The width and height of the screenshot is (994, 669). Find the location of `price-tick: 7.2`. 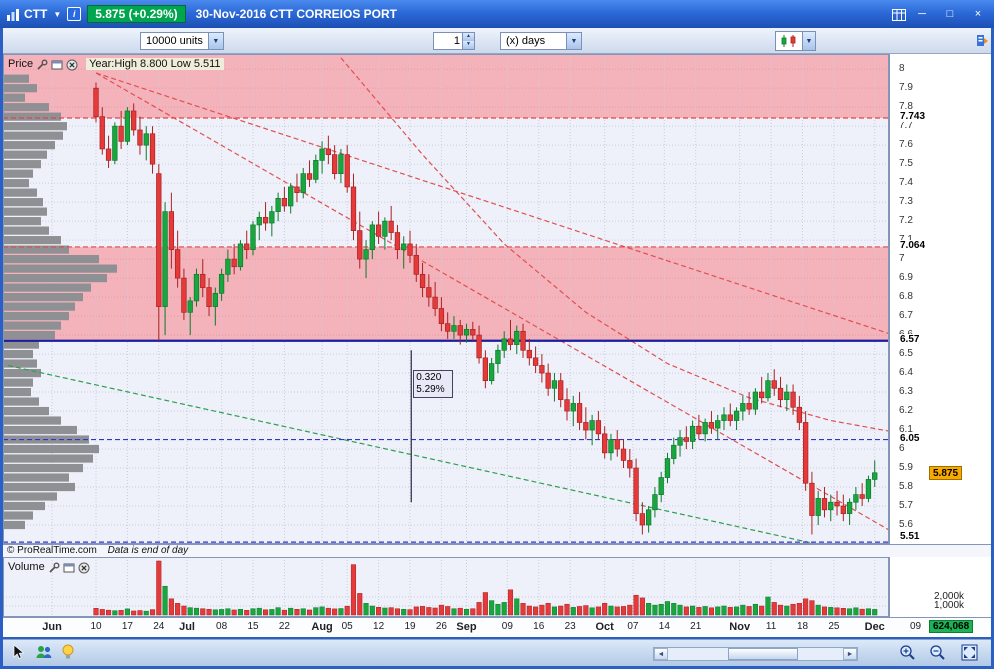

price-tick: 7.2 is located at coordinates (906, 221).